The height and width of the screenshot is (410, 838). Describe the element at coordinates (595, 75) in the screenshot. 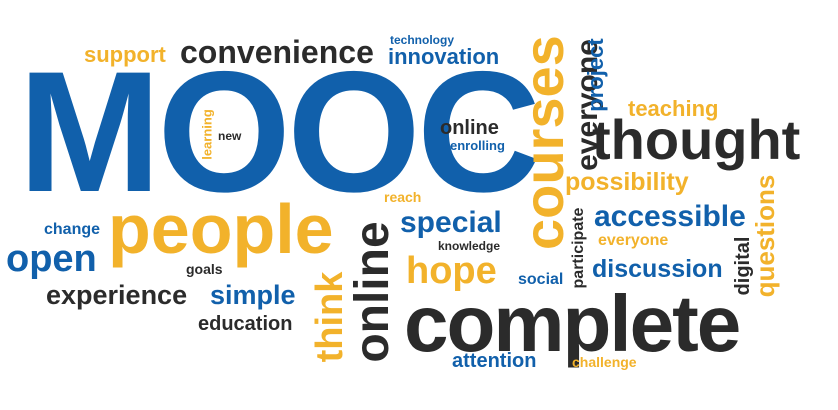

I see `word-project: project` at that location.